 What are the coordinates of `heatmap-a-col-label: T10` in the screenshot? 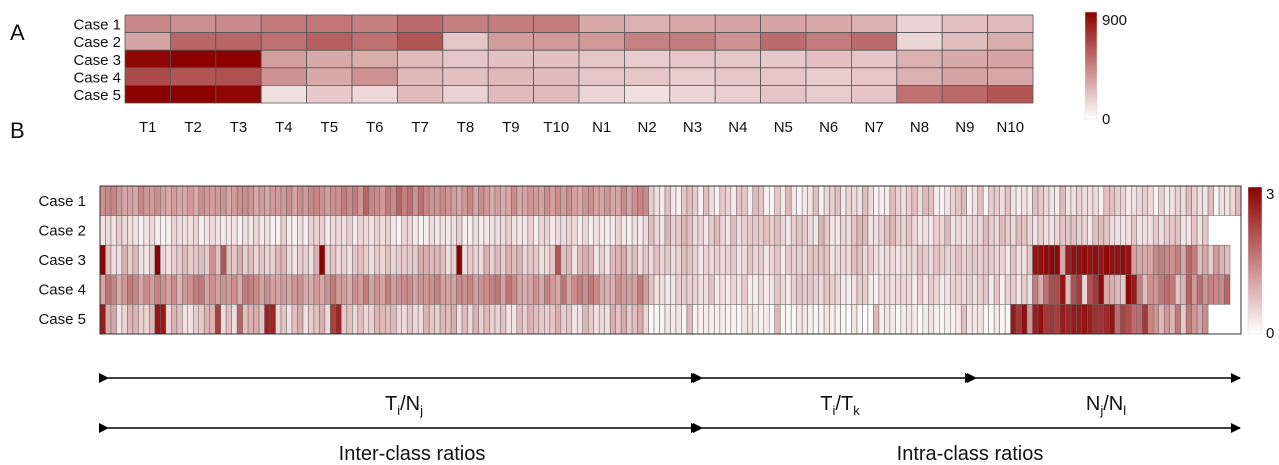 It's located at (556, 127).